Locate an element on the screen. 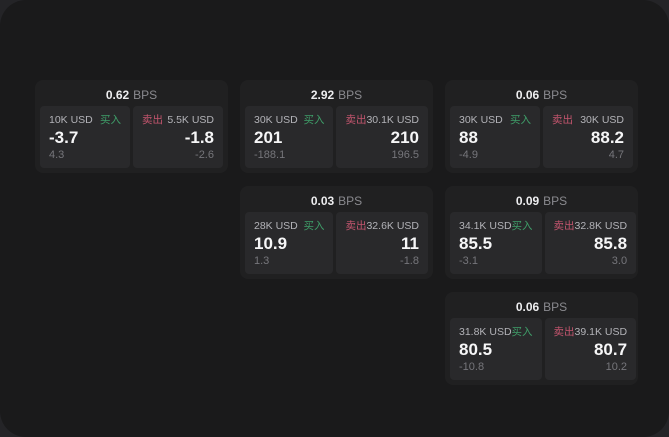  sell-size: 30K USD is located at coordinates (602, 120).